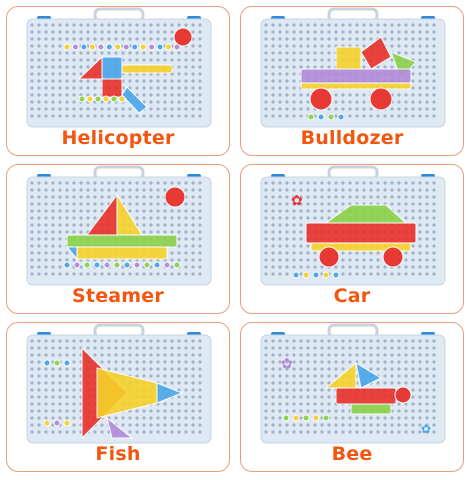  What do you see at coordinates (352, 296) in the screenshot?
I see `caption-car: Car` at bounding box center [352, 296].